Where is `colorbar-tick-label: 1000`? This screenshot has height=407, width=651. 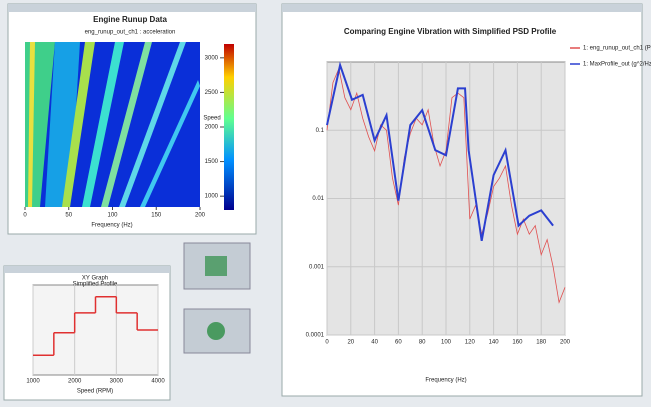 colorbar-tick-label: 1000 is located at coordinates (212, 197).